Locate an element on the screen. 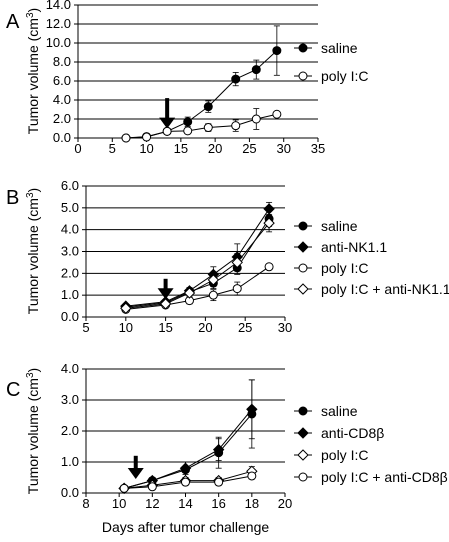  y-tick-label: 12.0 is located at coordinates (58, 23).